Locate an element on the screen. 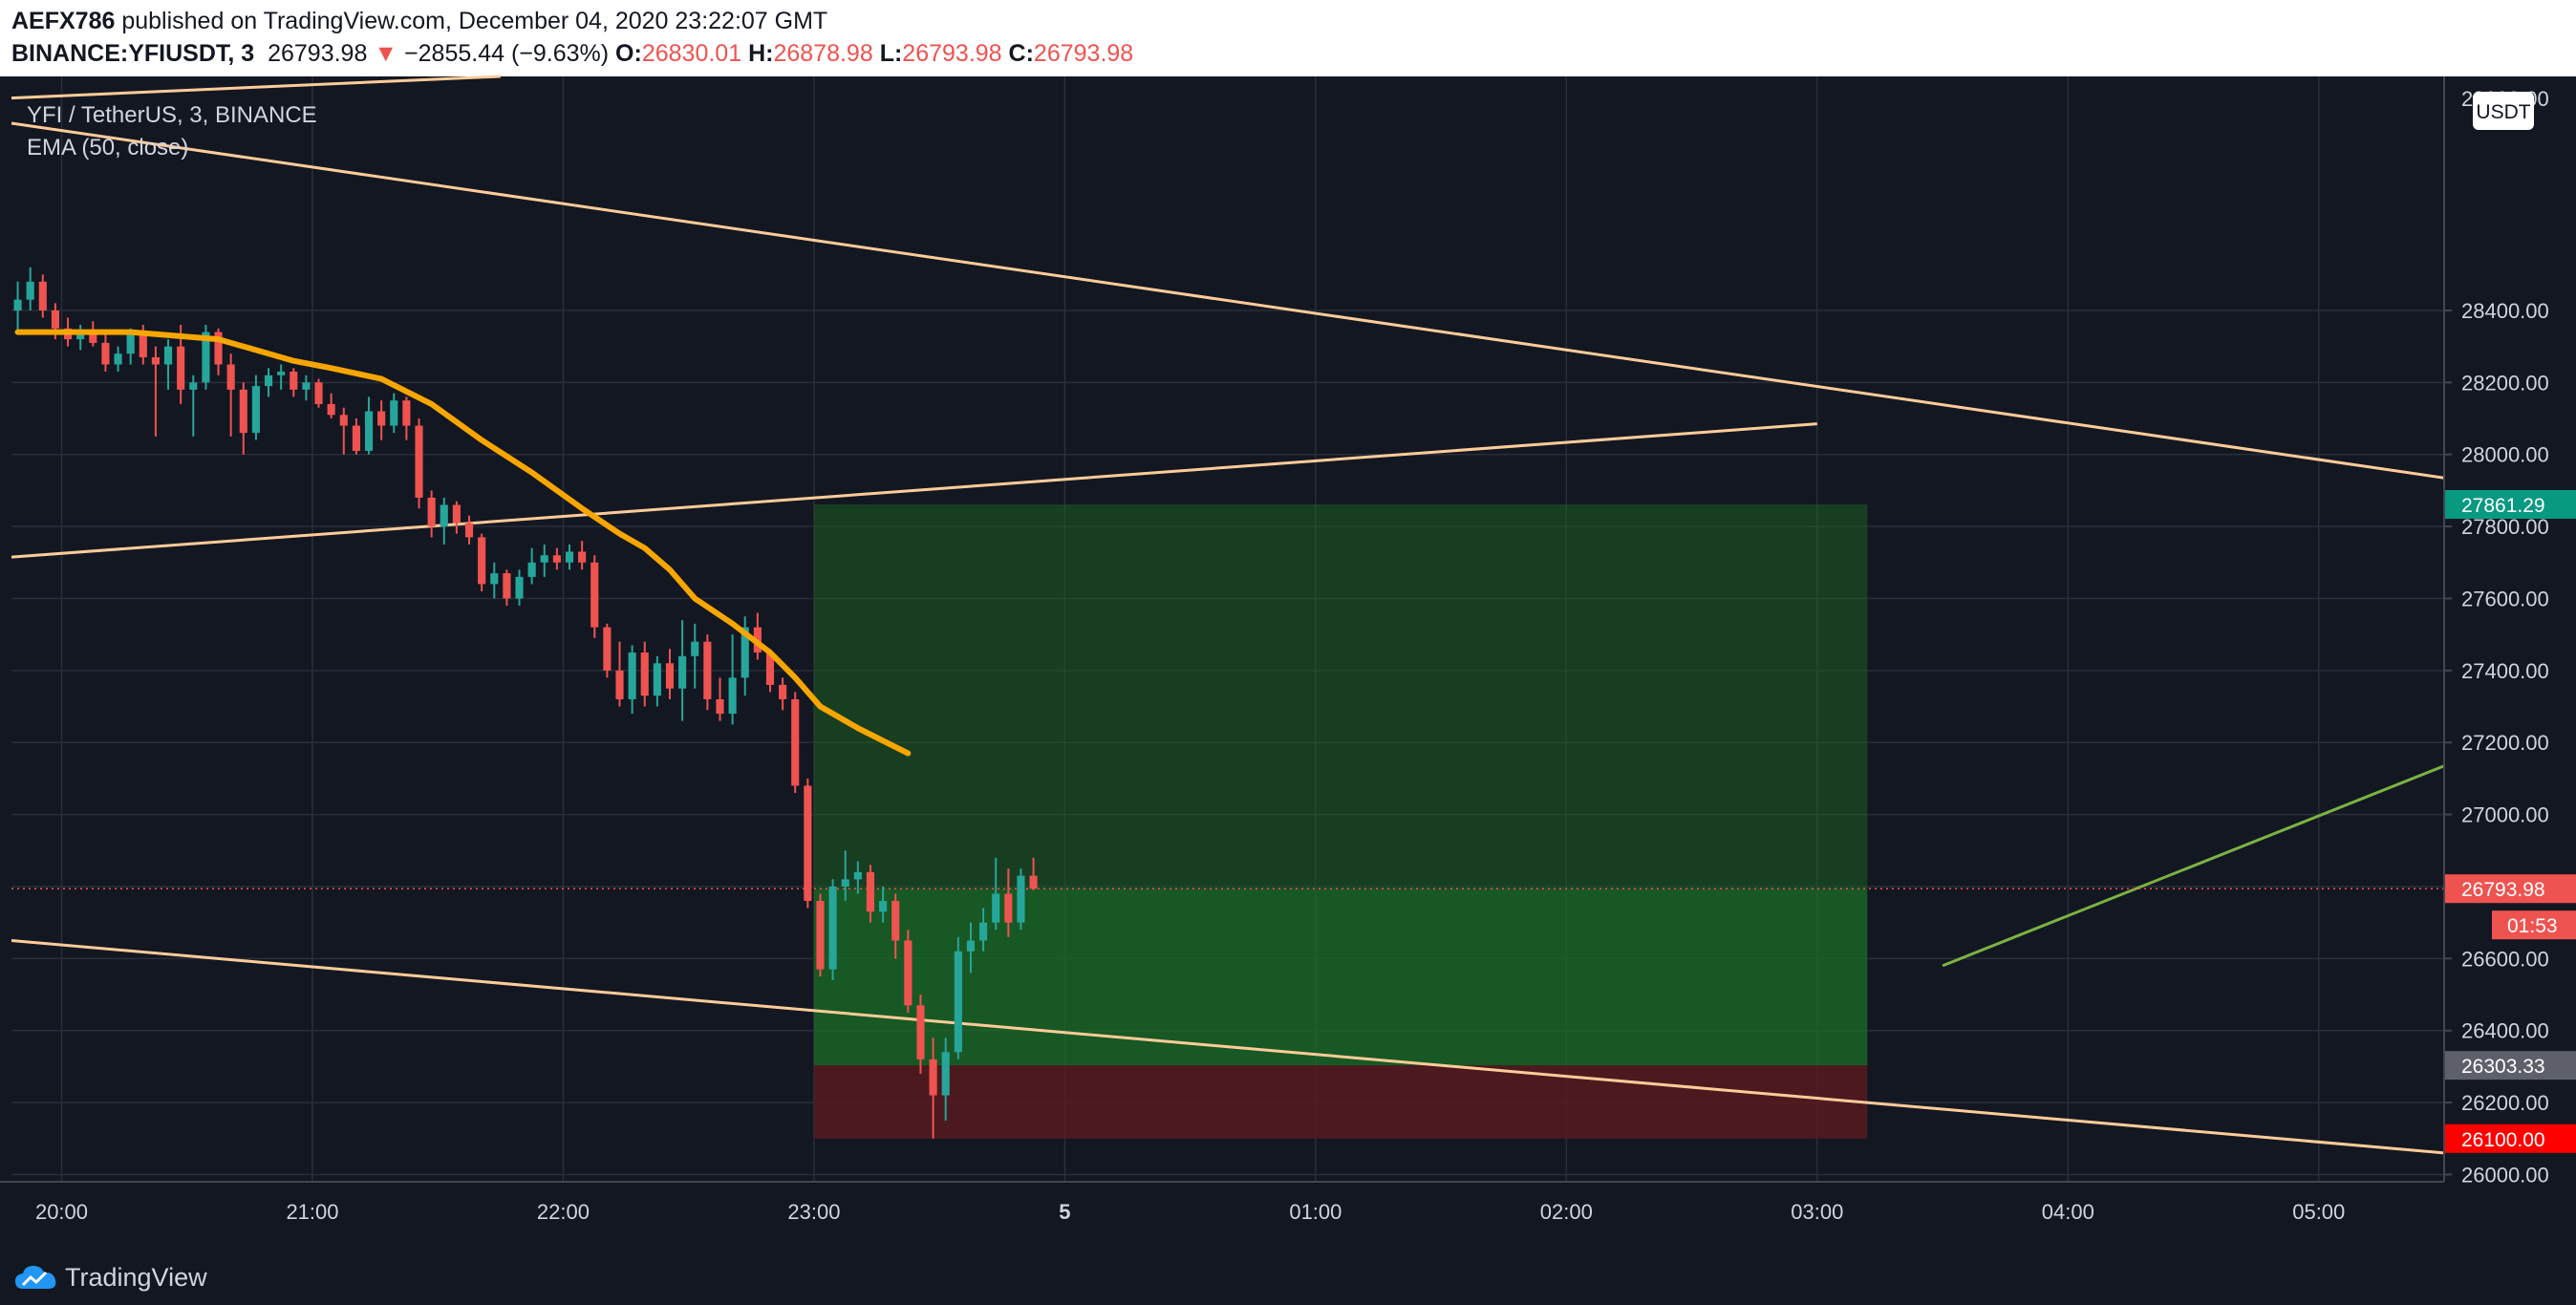 The image size is (2576, 1305). currency-button: USDT is located at coordinates (2503, 111).